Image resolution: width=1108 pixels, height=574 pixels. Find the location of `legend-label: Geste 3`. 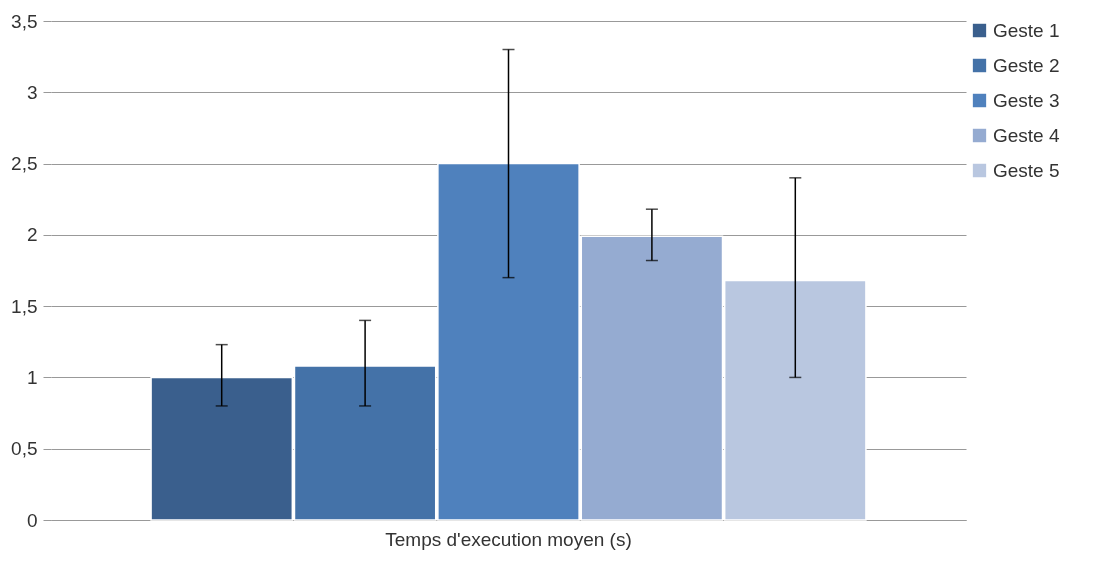

legend-label: Geste 3 is located at coordinates (1026, 100).